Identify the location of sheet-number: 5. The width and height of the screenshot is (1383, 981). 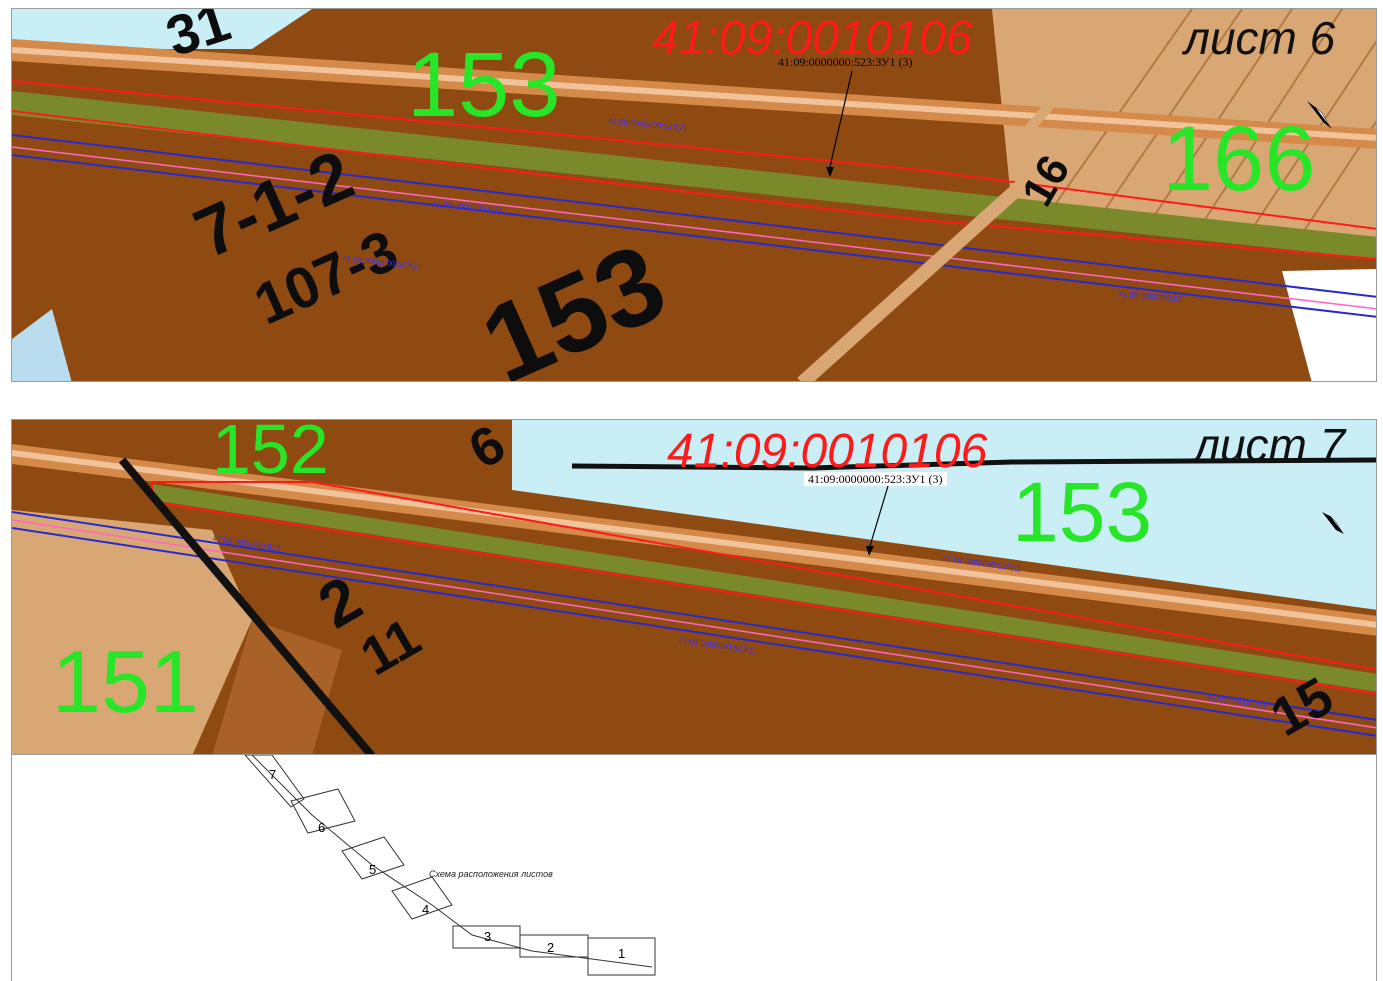
(373, 869).